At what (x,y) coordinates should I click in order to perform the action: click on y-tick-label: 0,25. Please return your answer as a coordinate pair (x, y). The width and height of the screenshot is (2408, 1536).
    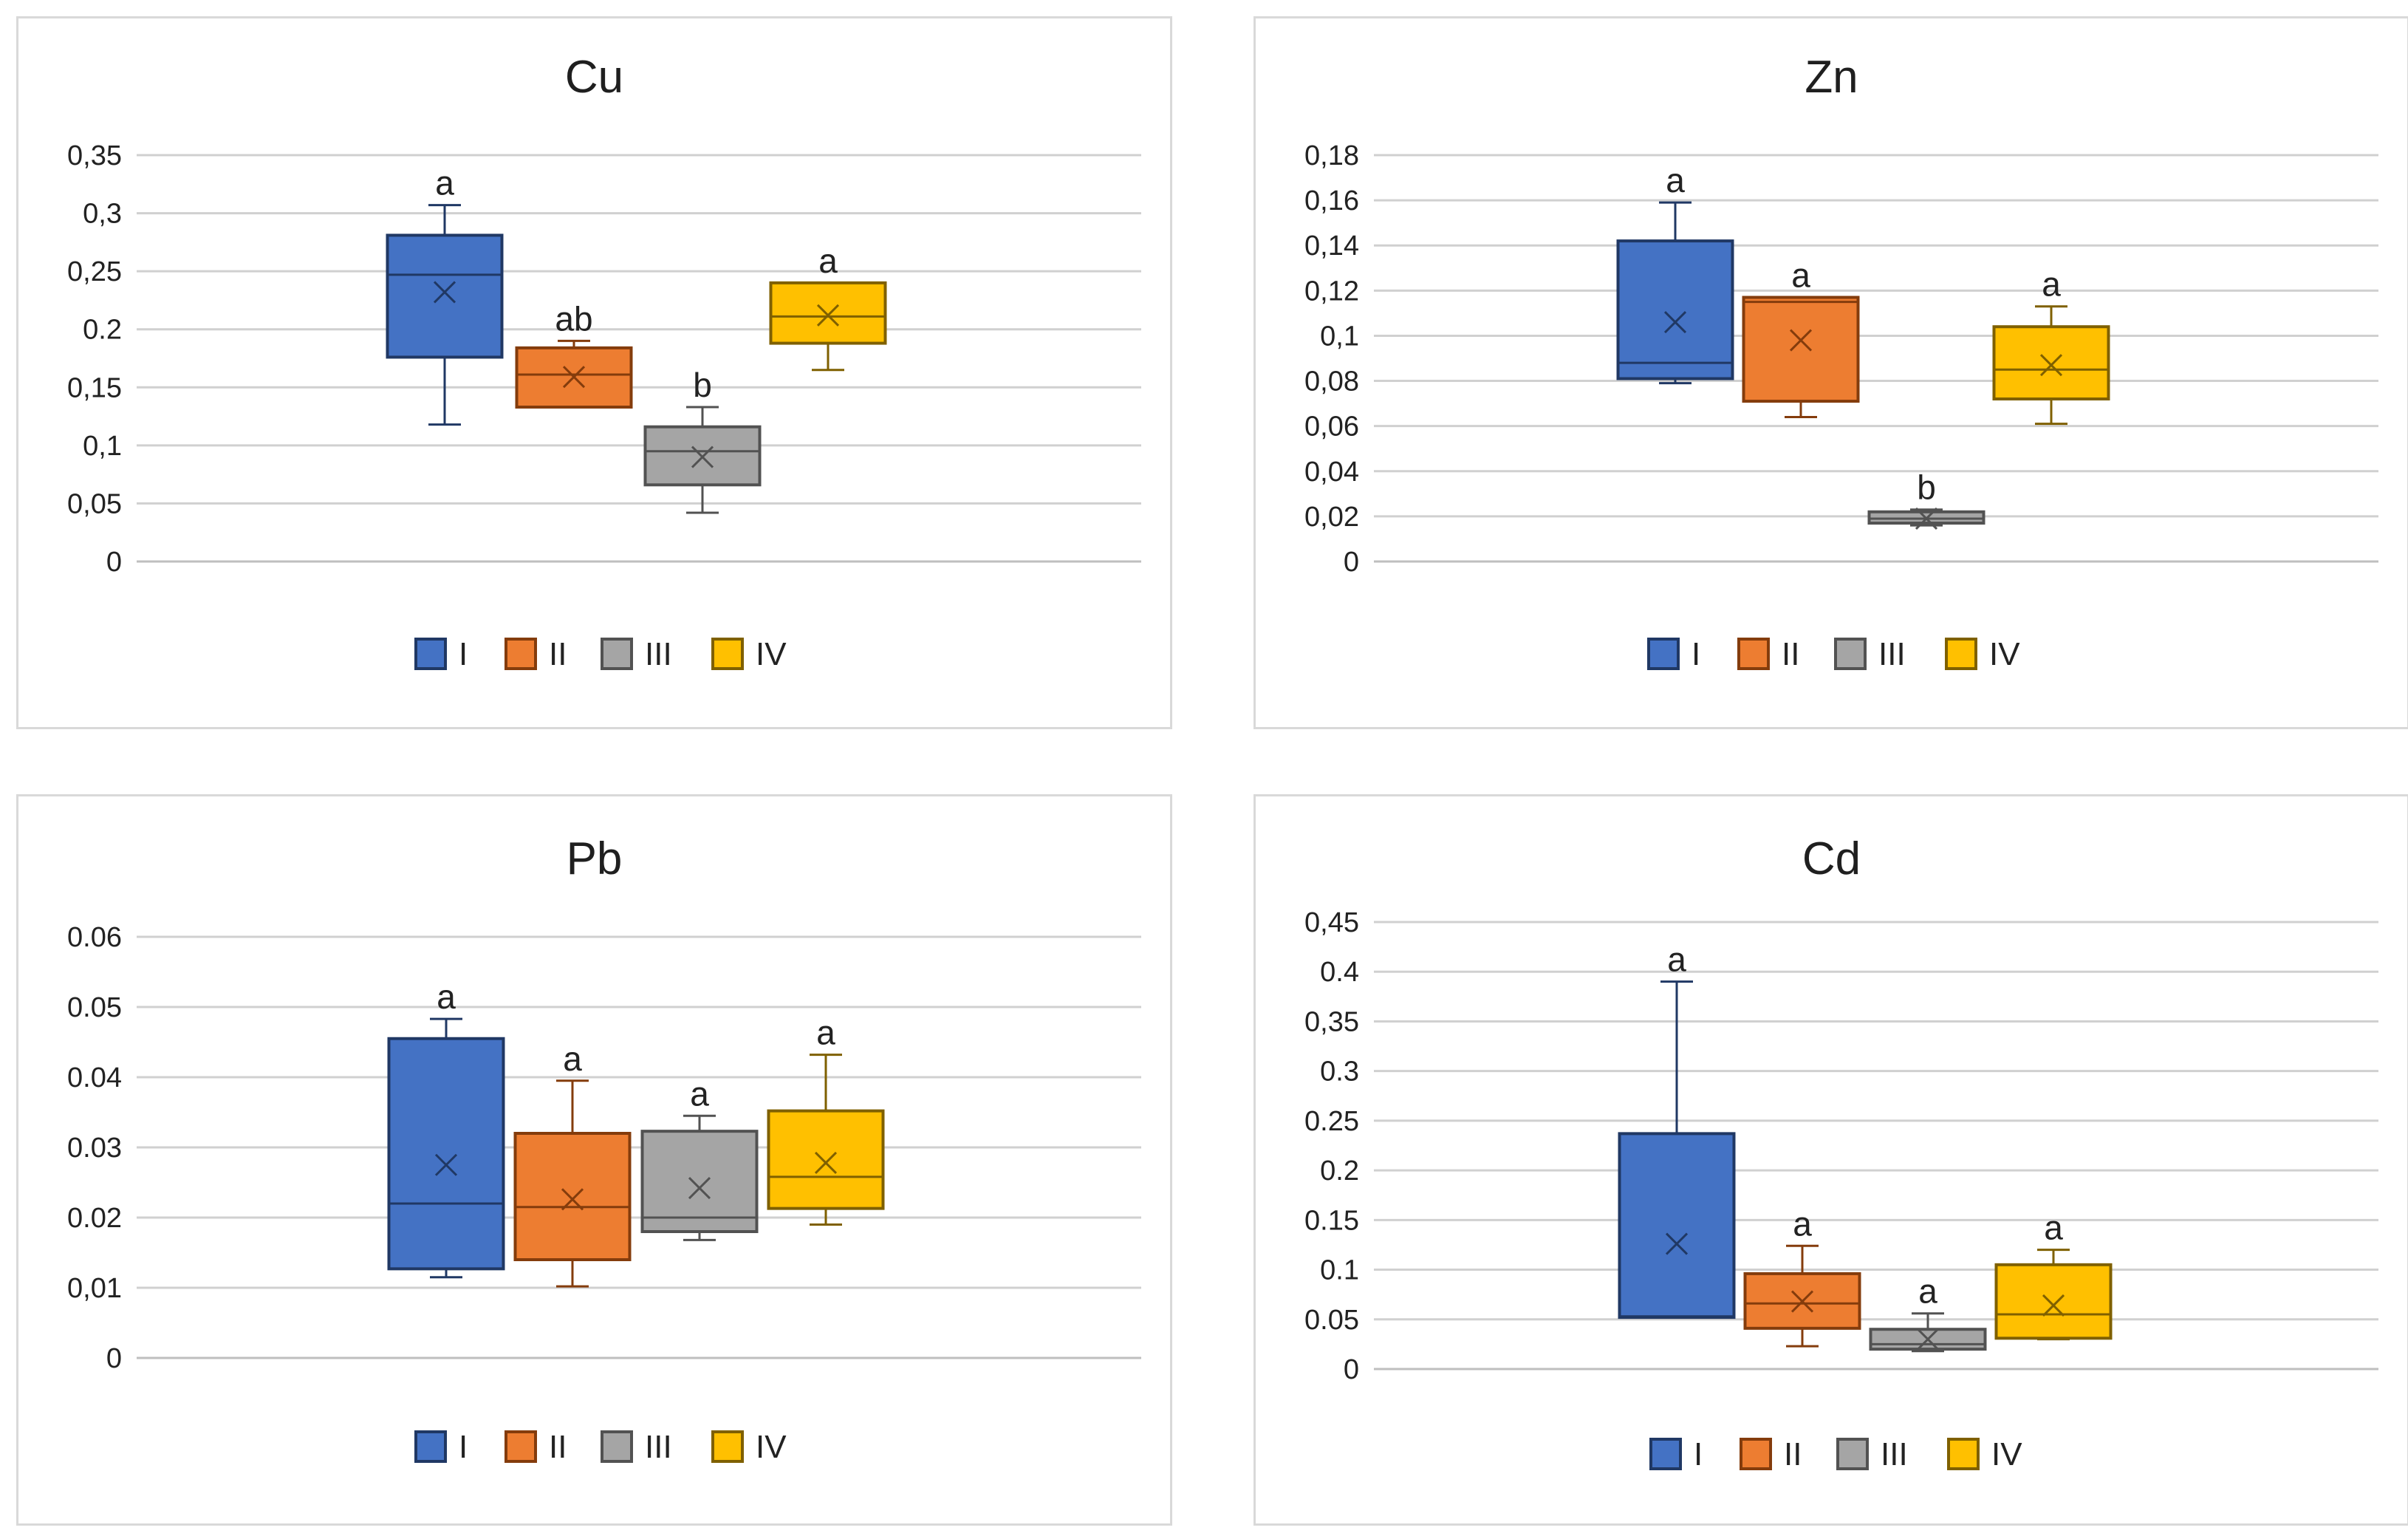
    Looking at the image, I should click on (94, 271).